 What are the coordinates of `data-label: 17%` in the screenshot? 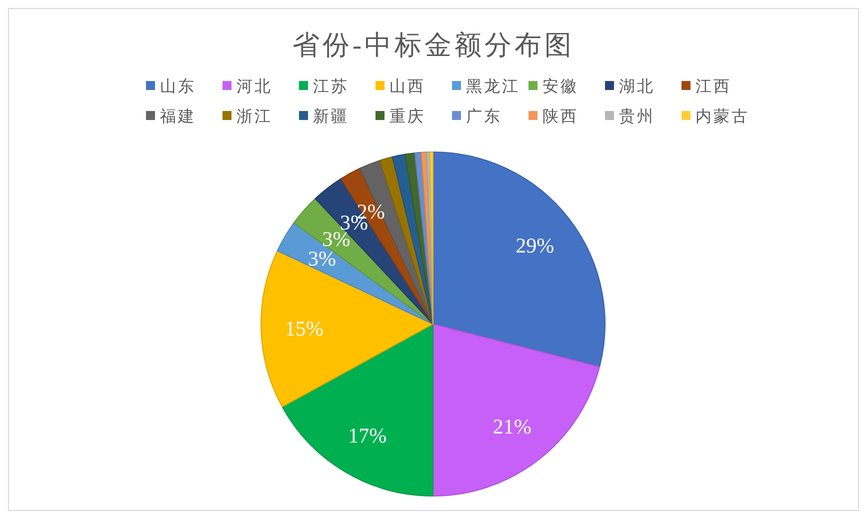 It's located at (367, 435).